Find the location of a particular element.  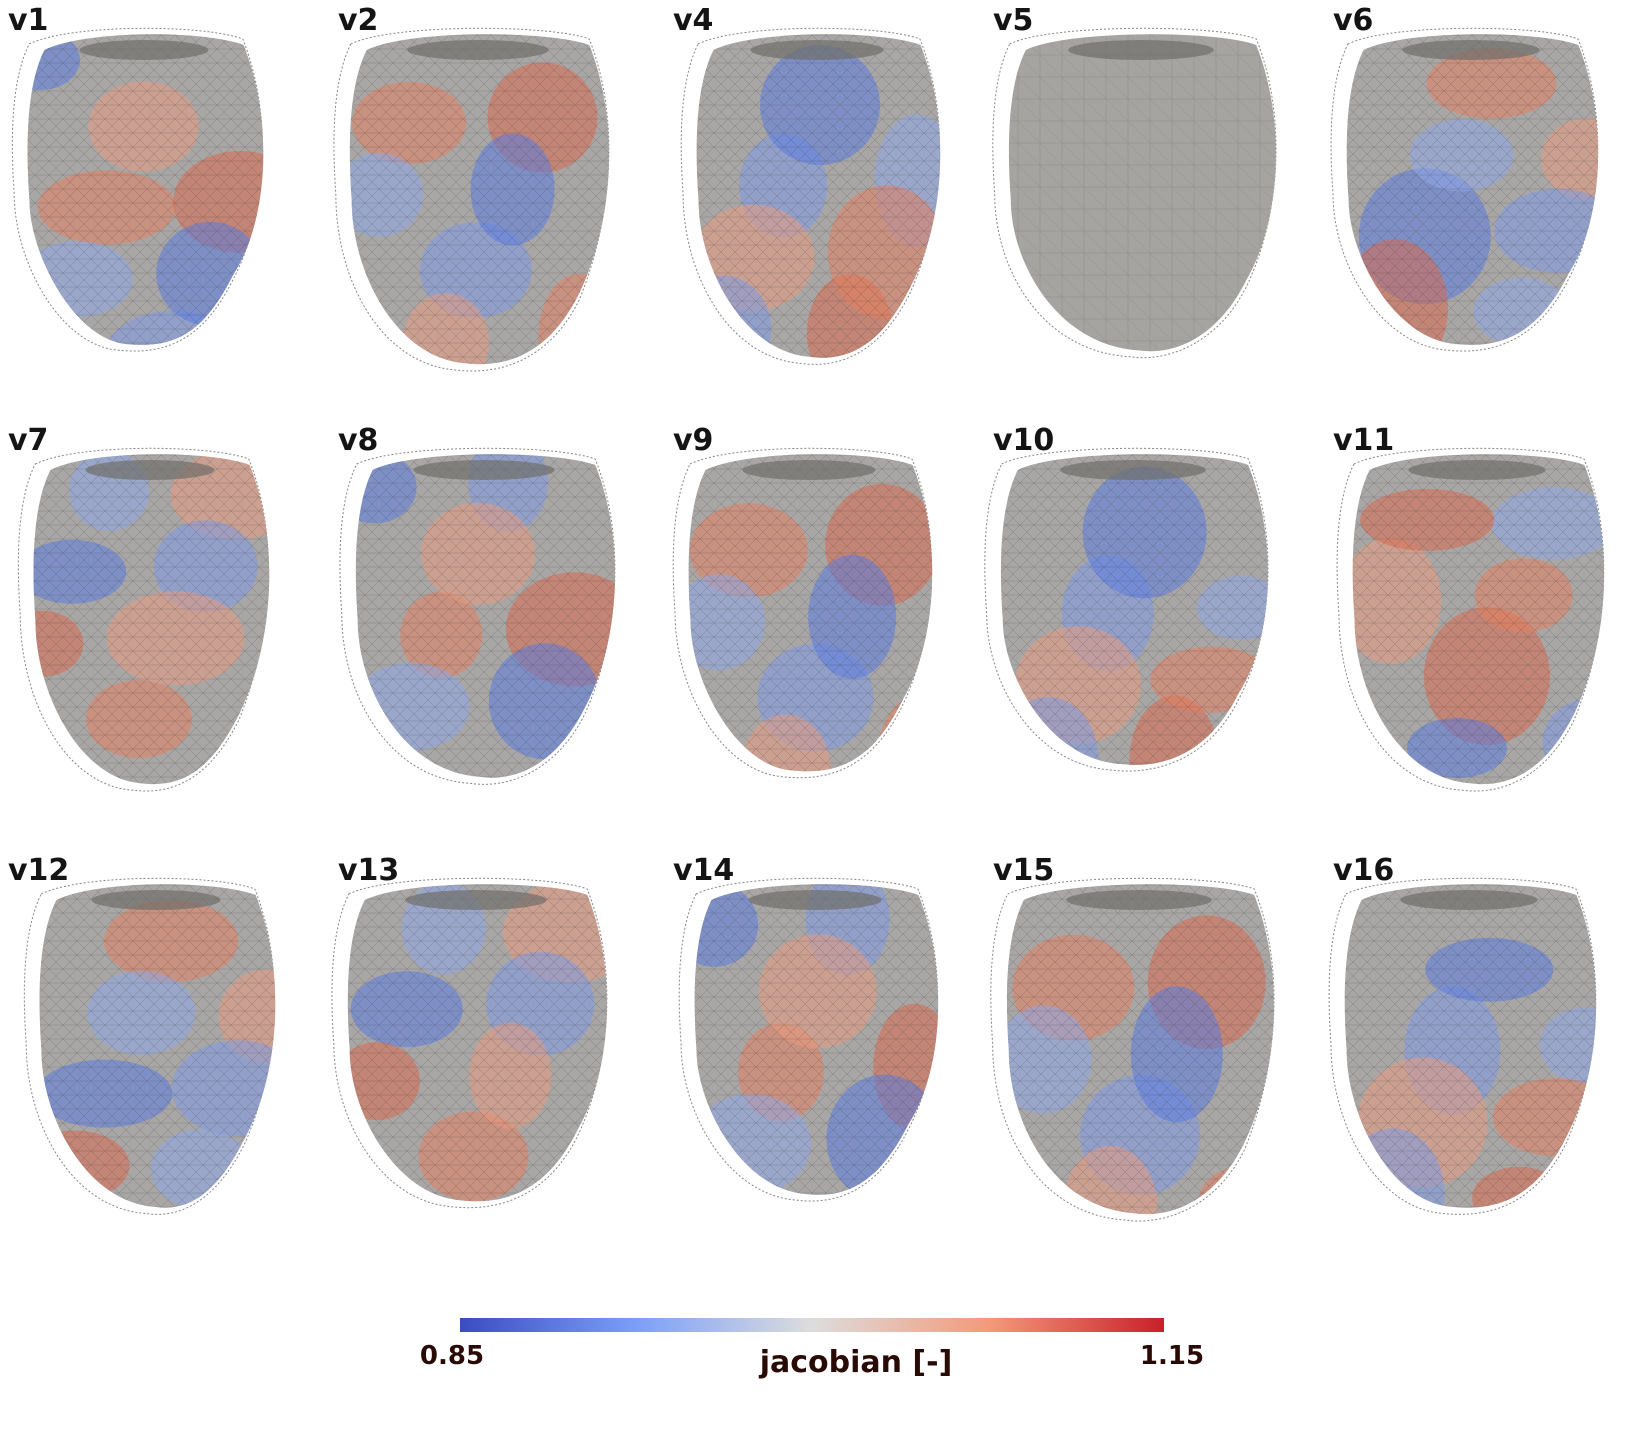

heart-panel: v16 is located at coordinates (1462, 1034).